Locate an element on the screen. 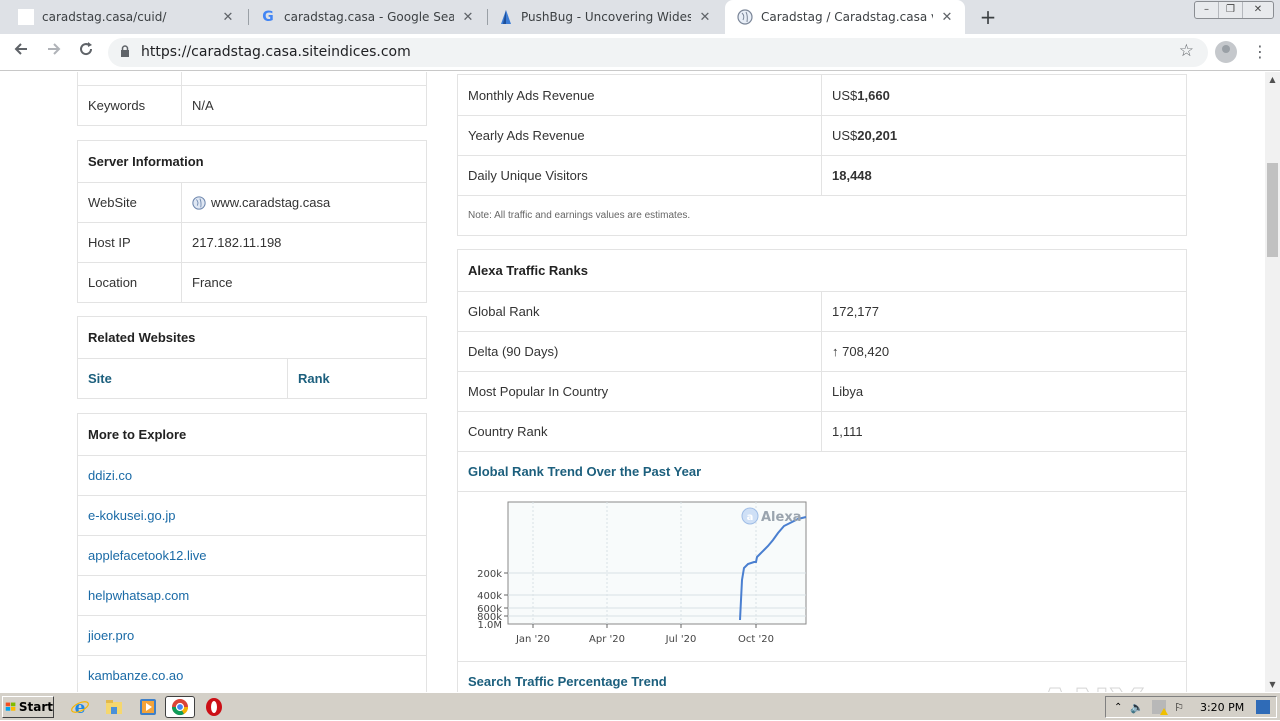 This screenshot has width=1280, height=721. clock: 3:20 PM is located at coordinates (1222, 707).